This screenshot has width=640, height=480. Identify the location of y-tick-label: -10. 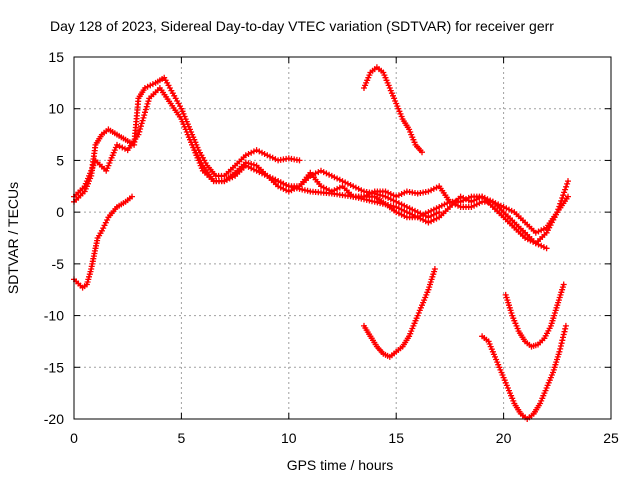
(54, 316).